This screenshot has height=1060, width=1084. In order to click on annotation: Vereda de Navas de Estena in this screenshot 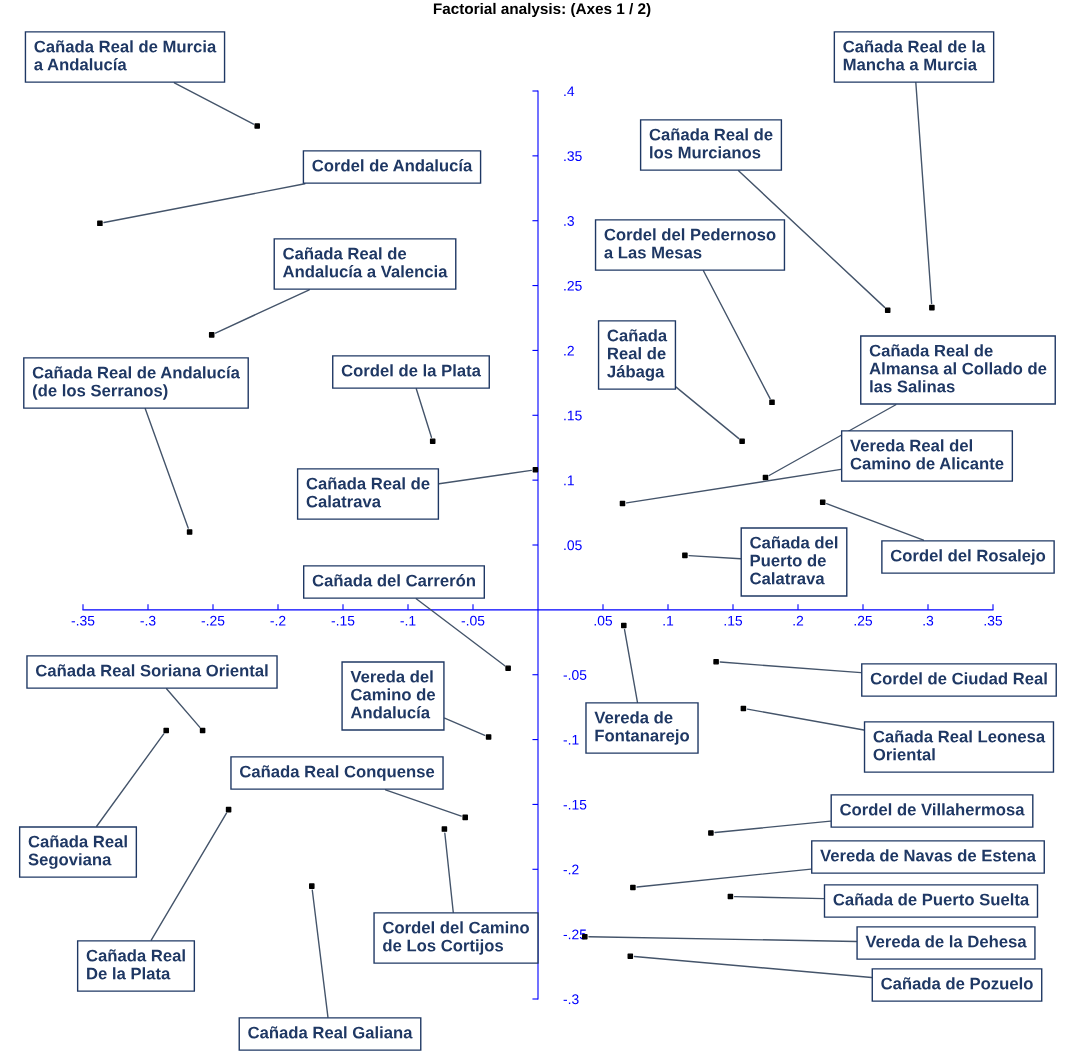, I will do `click(928, 855)`.